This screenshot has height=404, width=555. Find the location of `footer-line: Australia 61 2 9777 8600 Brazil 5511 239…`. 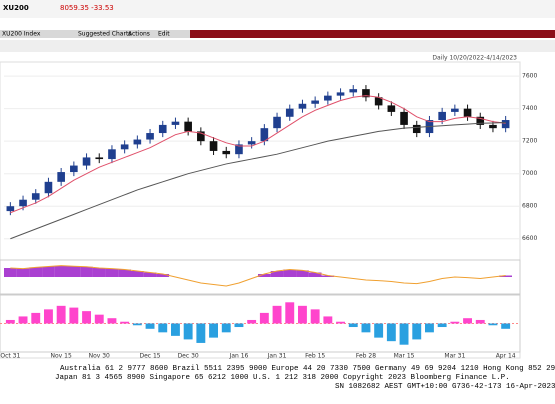

footer-line: Australia 61 2 9777 8600 Brazil 5511 239… is located at coordinates (307, 369).